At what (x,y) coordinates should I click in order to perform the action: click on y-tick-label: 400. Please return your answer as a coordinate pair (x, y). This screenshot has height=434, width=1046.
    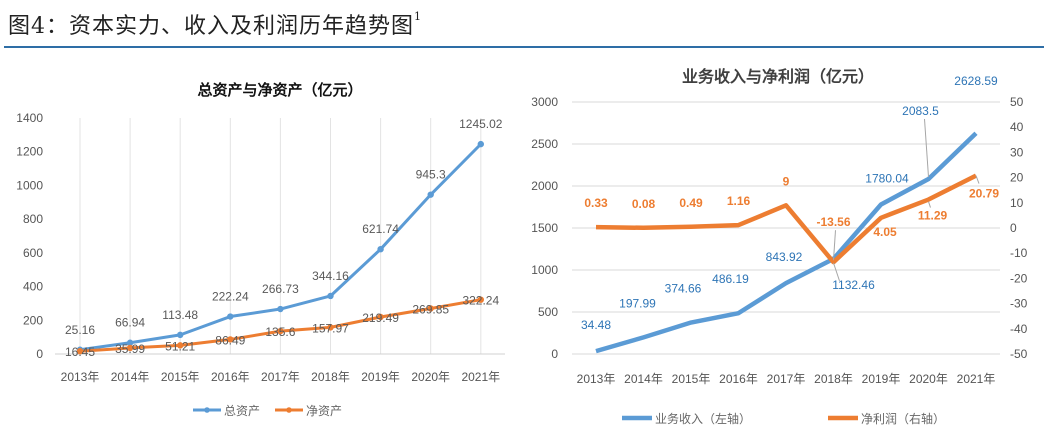
    Looking at the image, I should click on (33, 287).